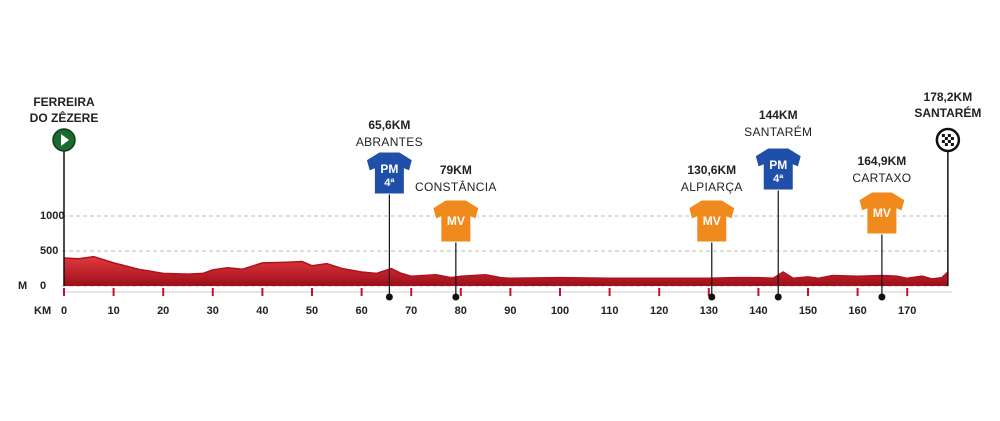 This screenshot has width=1000, height=421. Describe the element at coordinates (882, 161) in the screenshot. I see `marker-km: 164,9KM` at that location.